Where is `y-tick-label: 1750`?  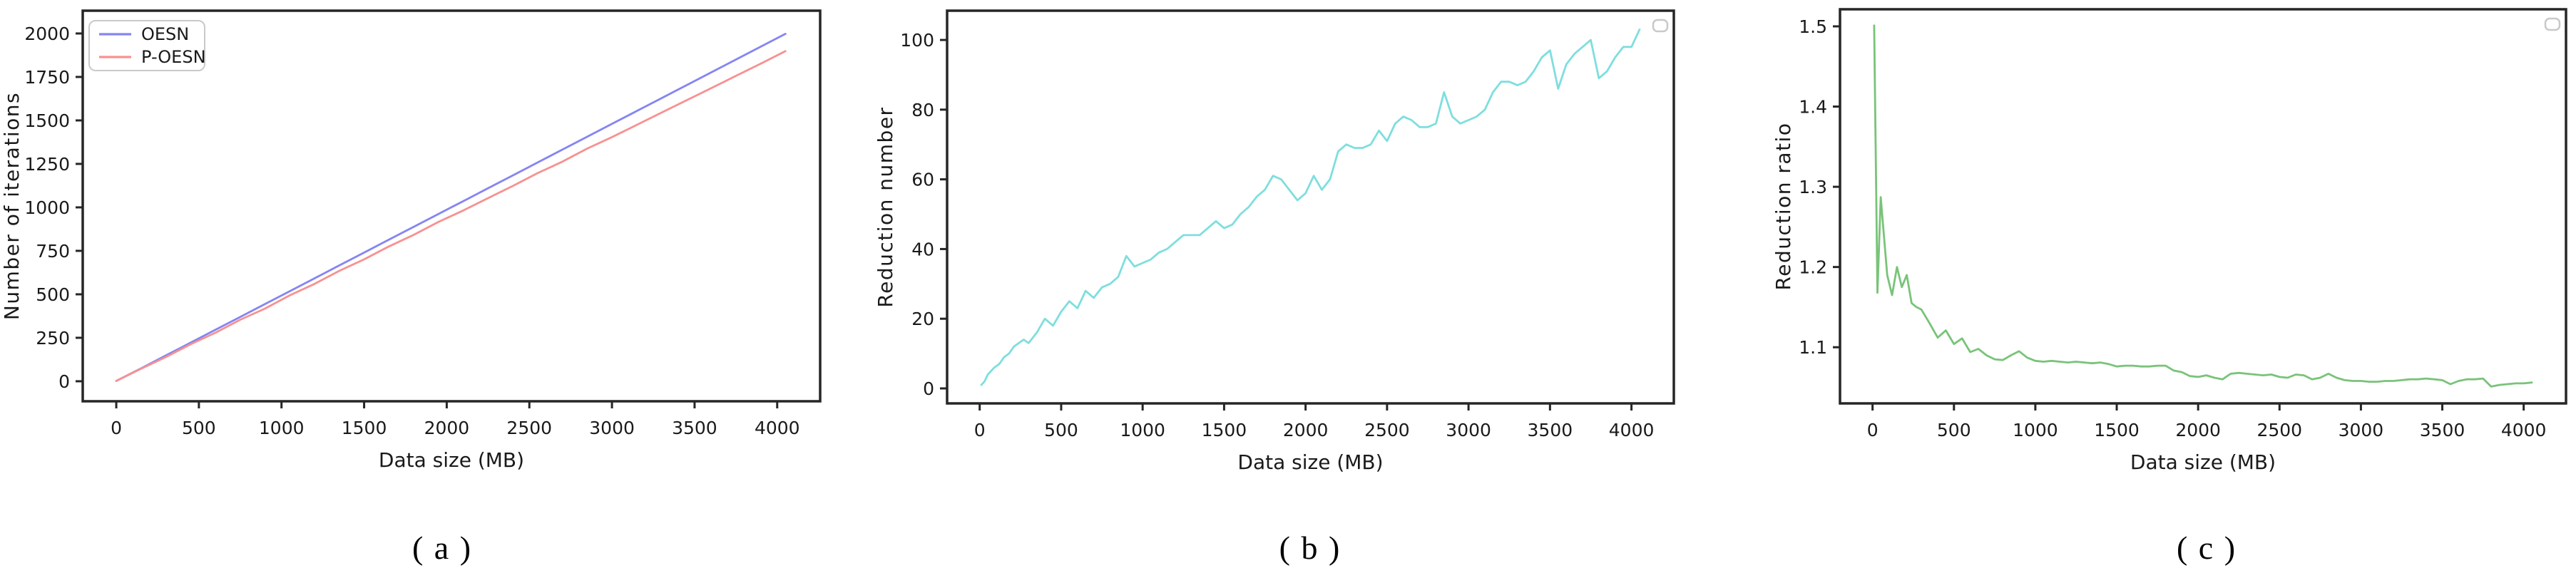 y-tick-label: 1750 is located at coordinates (47, 77).